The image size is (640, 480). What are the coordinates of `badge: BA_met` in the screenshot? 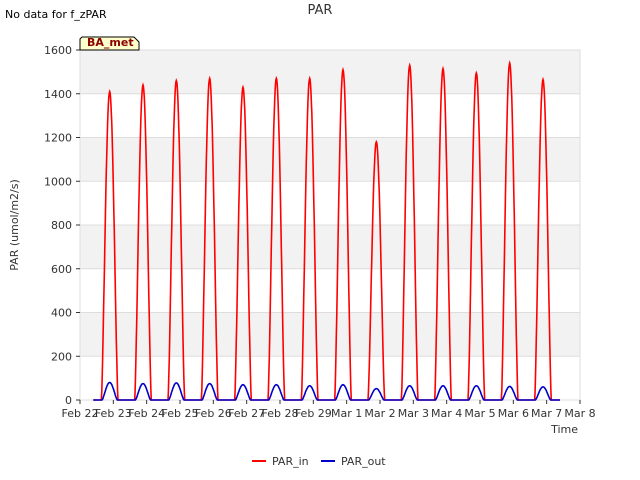 It's located at (109, 43).